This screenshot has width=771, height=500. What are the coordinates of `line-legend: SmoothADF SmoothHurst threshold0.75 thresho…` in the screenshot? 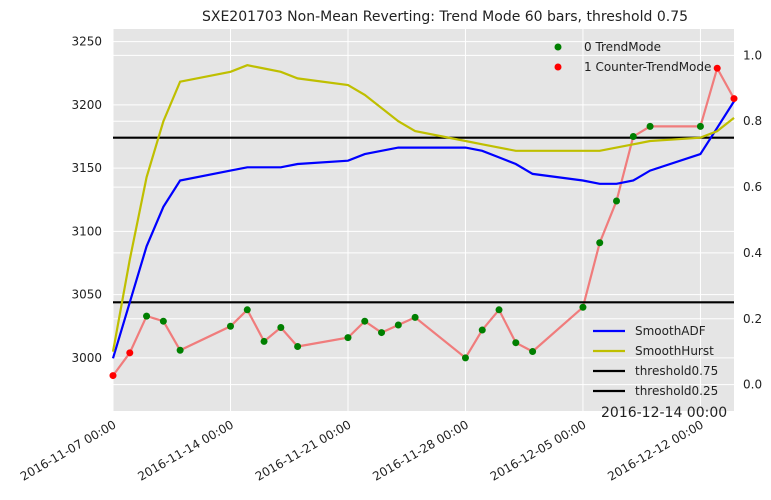 It's located at (655, 361).